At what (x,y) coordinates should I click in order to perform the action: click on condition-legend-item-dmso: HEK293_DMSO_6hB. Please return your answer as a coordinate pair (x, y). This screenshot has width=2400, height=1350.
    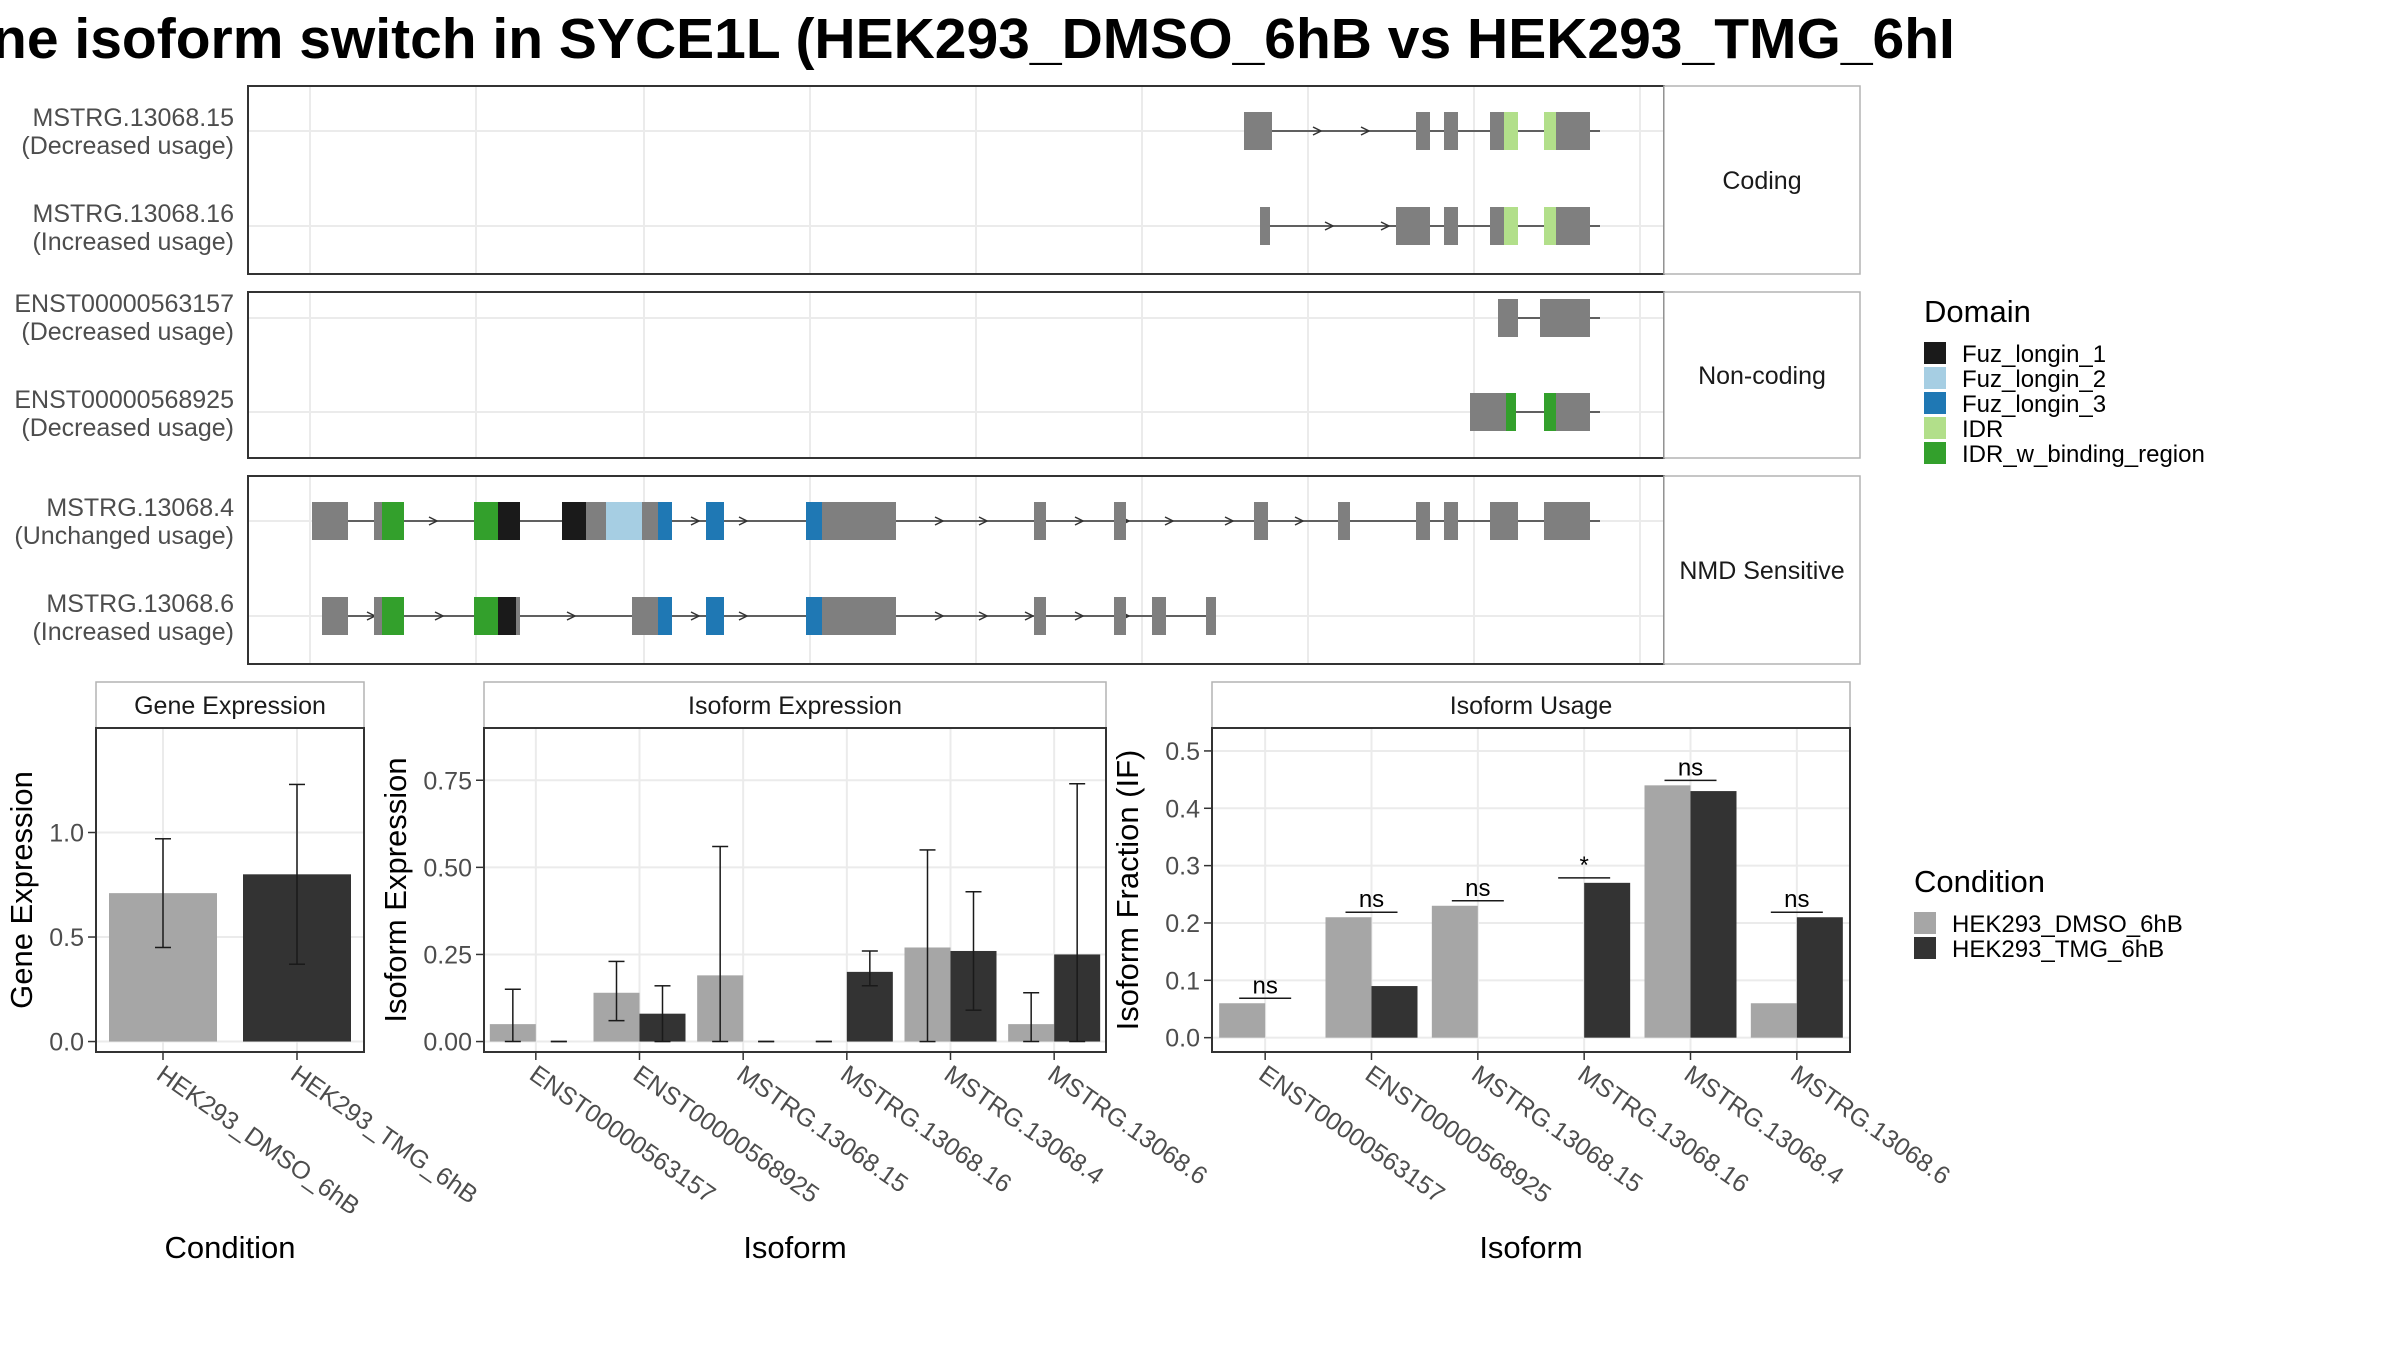
    Looking at the image, I should click on (2048, 924).